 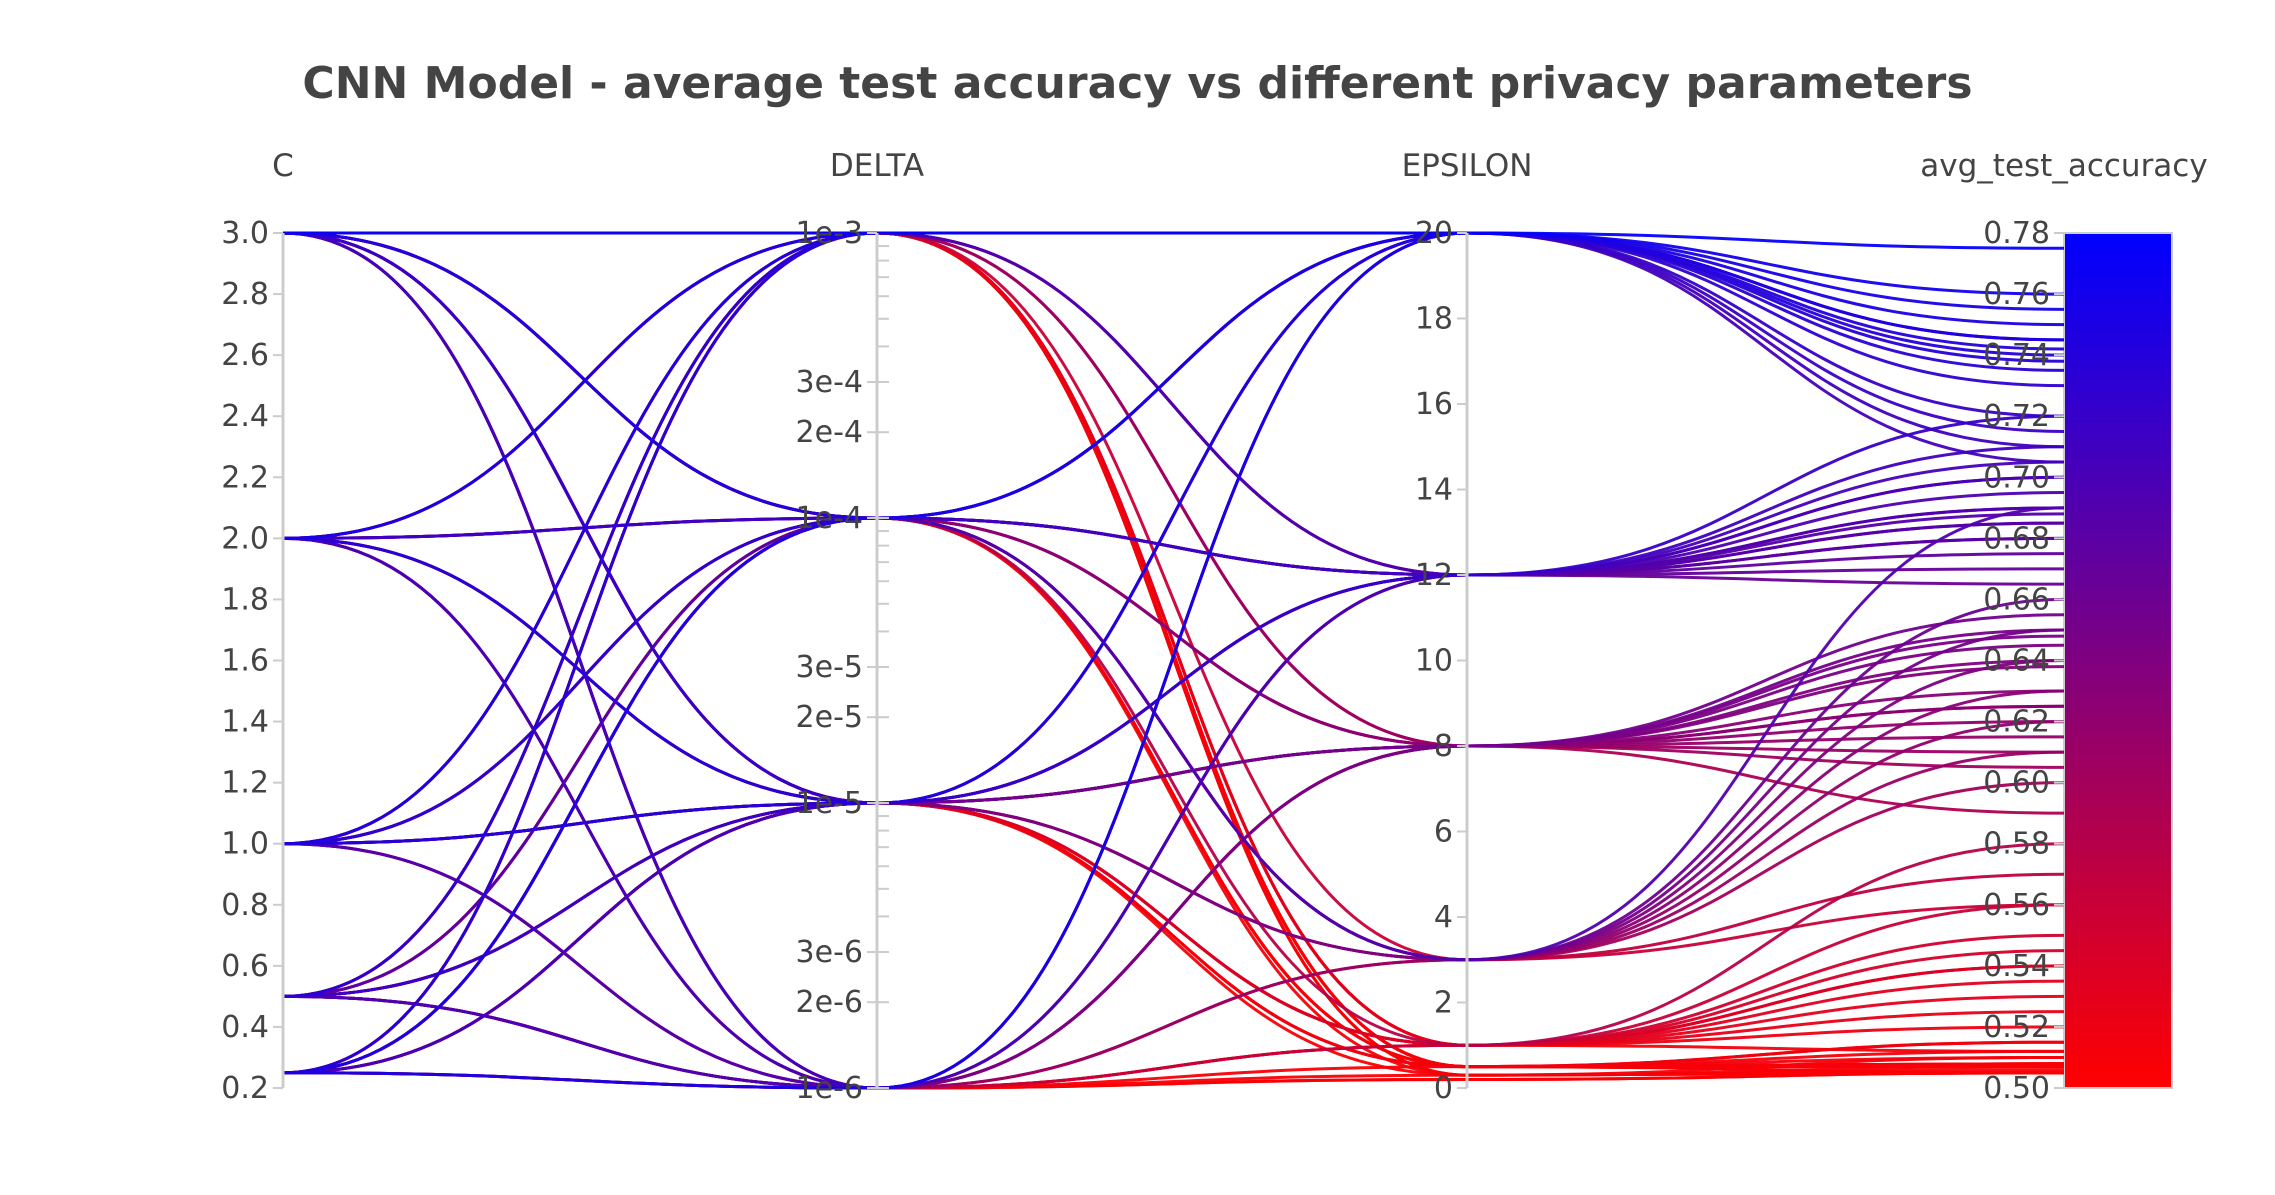 What do you see at coordinates (283, 166) in the screenshot?
I see `axis-title: C` at bounding box center [283, 166].